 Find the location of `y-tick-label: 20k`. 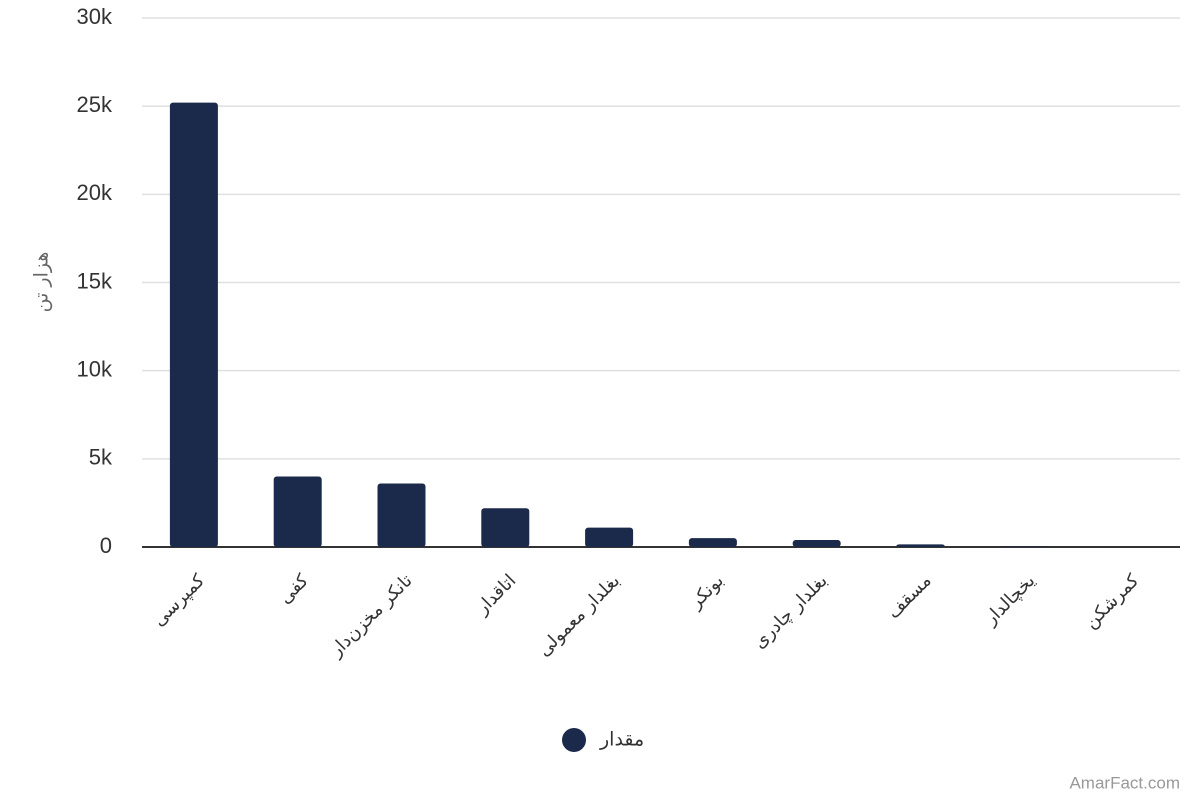

y-tick-label: 20k is located at coordinates (95, 192).